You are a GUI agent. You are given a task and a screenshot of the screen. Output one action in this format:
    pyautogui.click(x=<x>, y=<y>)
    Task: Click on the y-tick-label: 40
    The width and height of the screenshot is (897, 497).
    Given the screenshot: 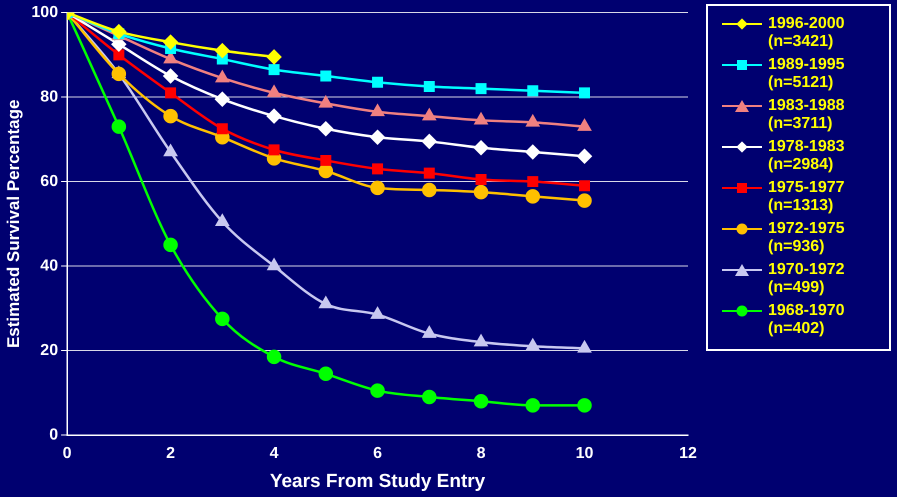 What is the action you would take?
    pyautogui.click(x=49, y=265)
    